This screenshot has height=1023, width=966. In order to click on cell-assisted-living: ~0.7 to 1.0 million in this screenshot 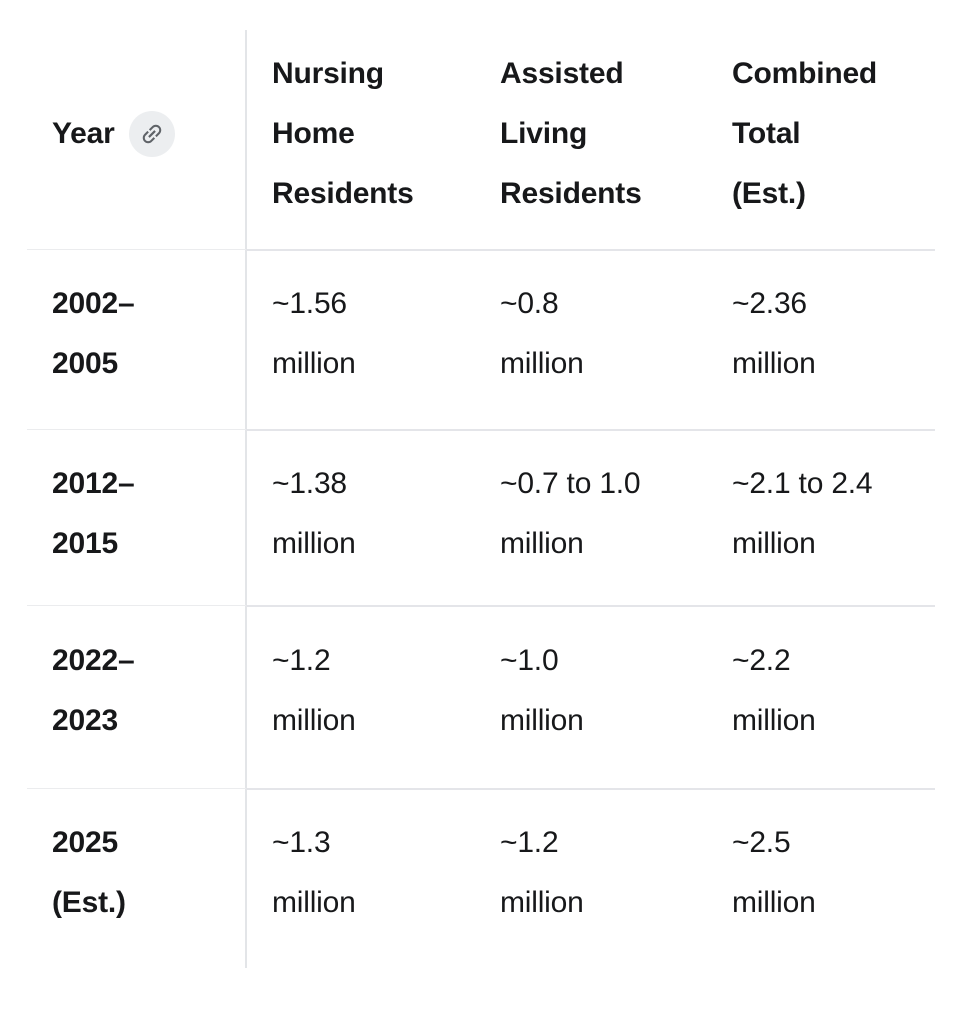, I will do `click(570, 513)`.